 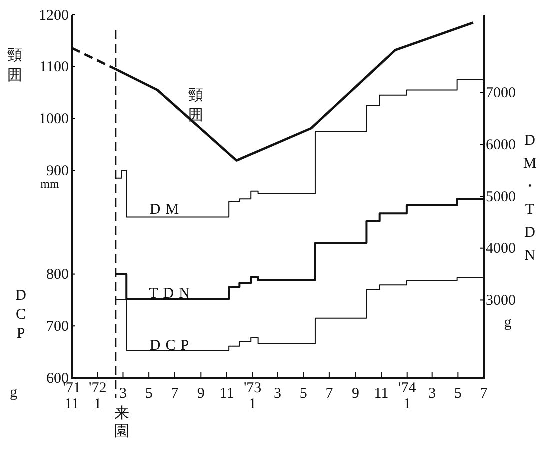 I want to click on y-tick-label: 1000, so click(x=54, y=120).